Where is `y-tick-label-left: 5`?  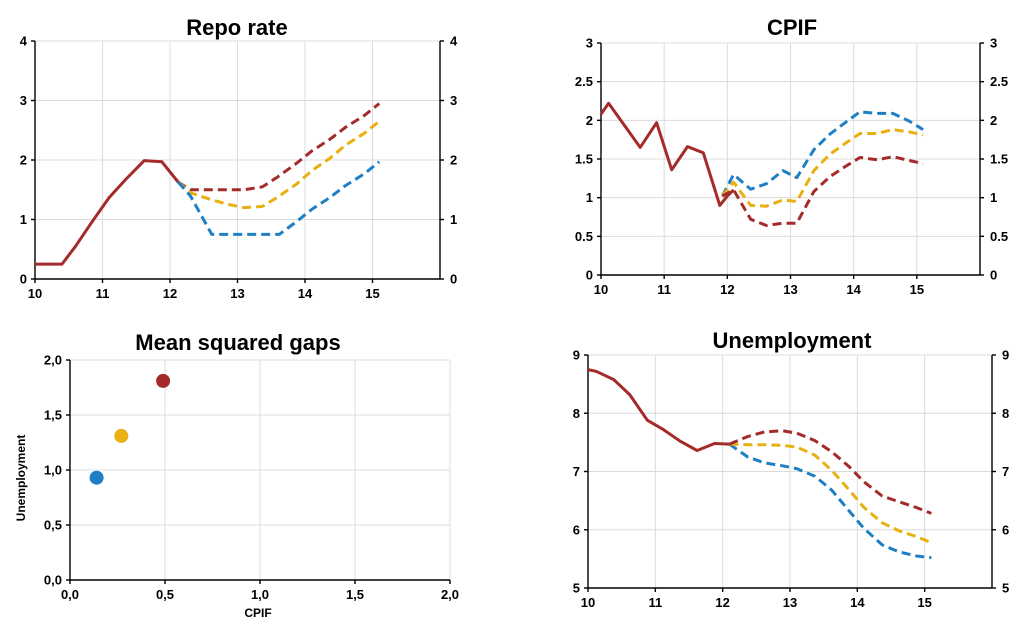
y-tick-label-left: 5 is located at coordinates (576, 588).